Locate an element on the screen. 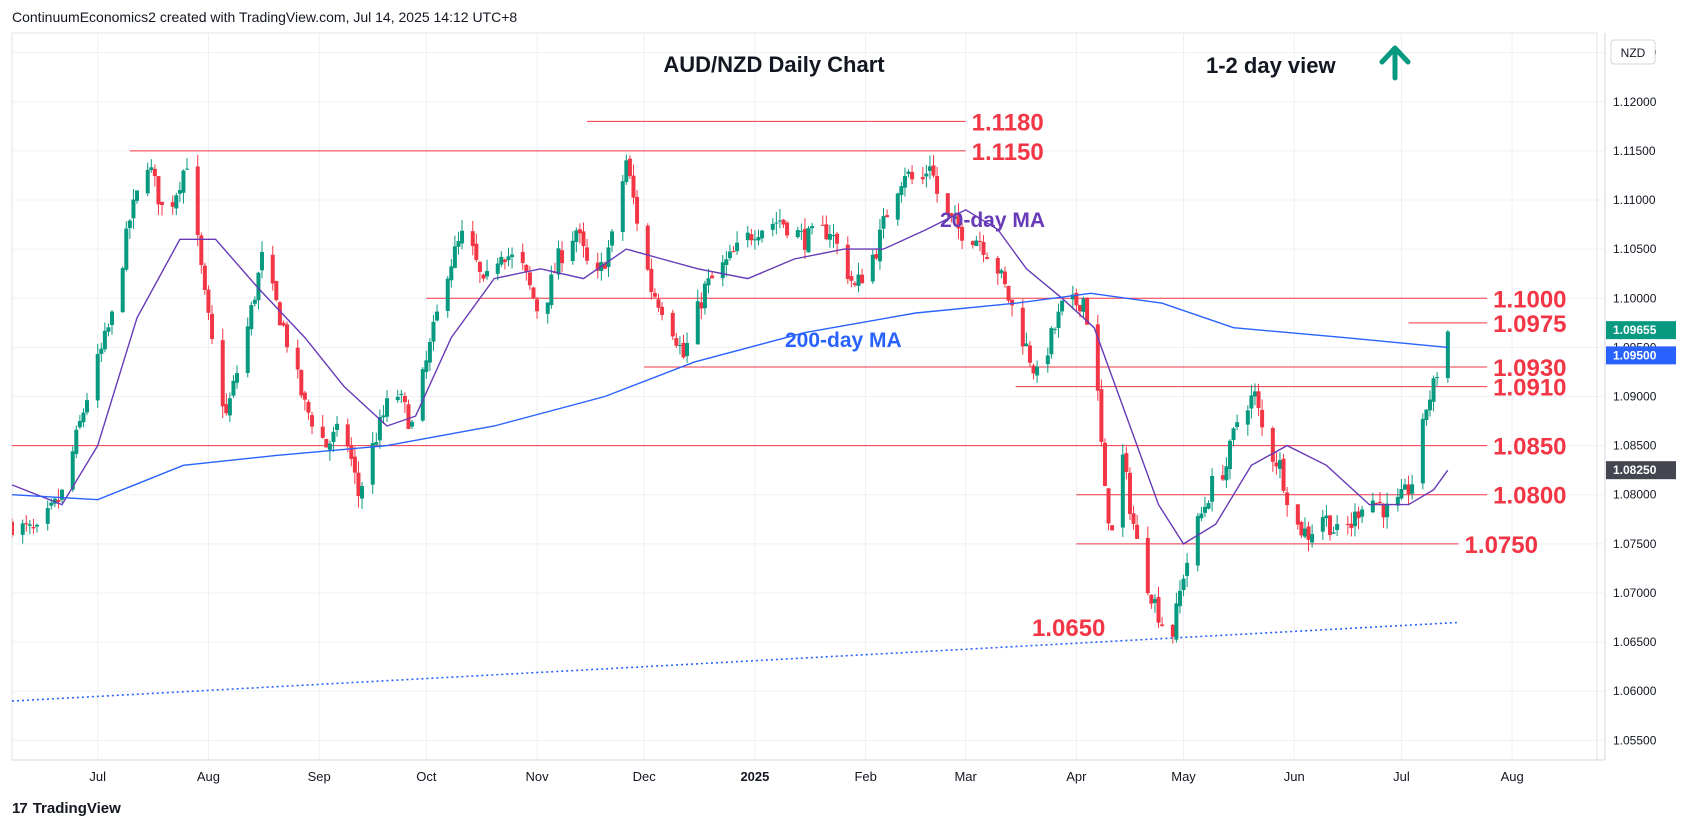 Image resolution: width=1692 pixels, height=832 pixels. y-tick-label: 1.06000 is located at coordinates (1635, 691).